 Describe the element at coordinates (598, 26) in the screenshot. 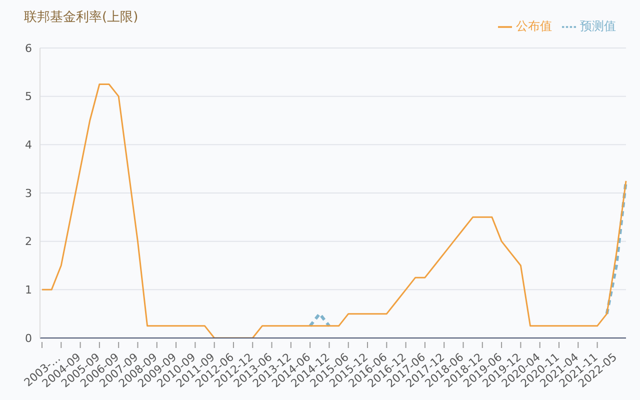

I see `legend-label: 预测值` at that location.